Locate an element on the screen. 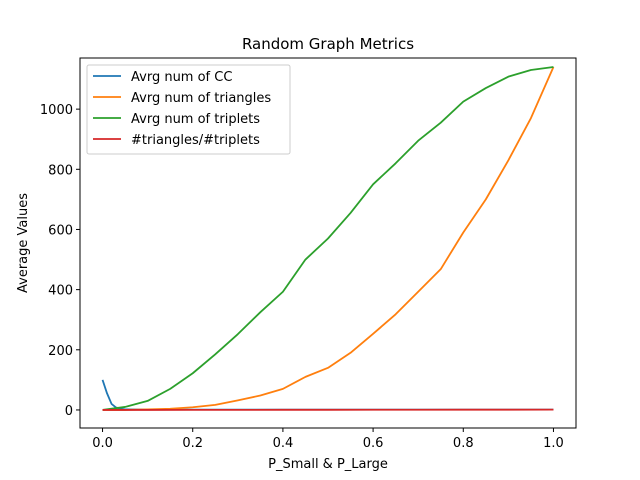 This screenshot has width=640, height=480. legend-label: #triangles/#triplets is located at coordinates (195, 140).